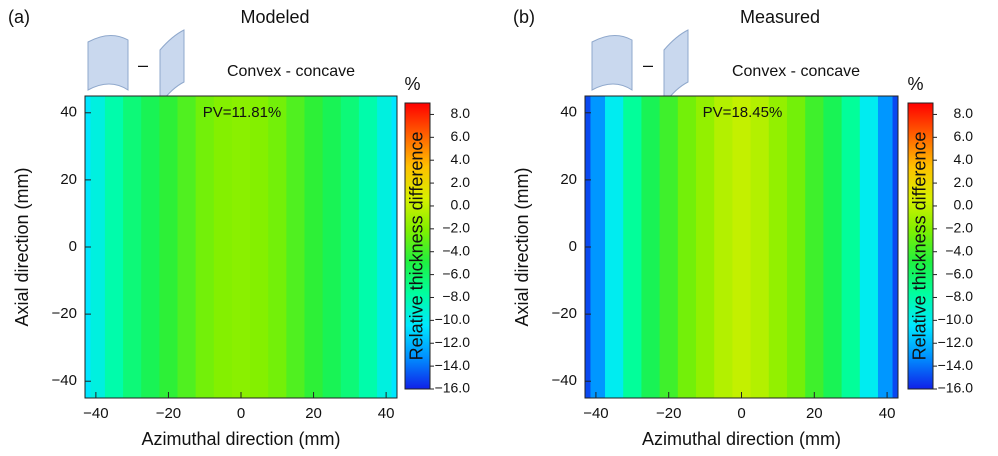  What do you see at coordinates (242, 112) in the screenshot?
I see `annotation: PV=11.81%` at bounding box center [242, 112].